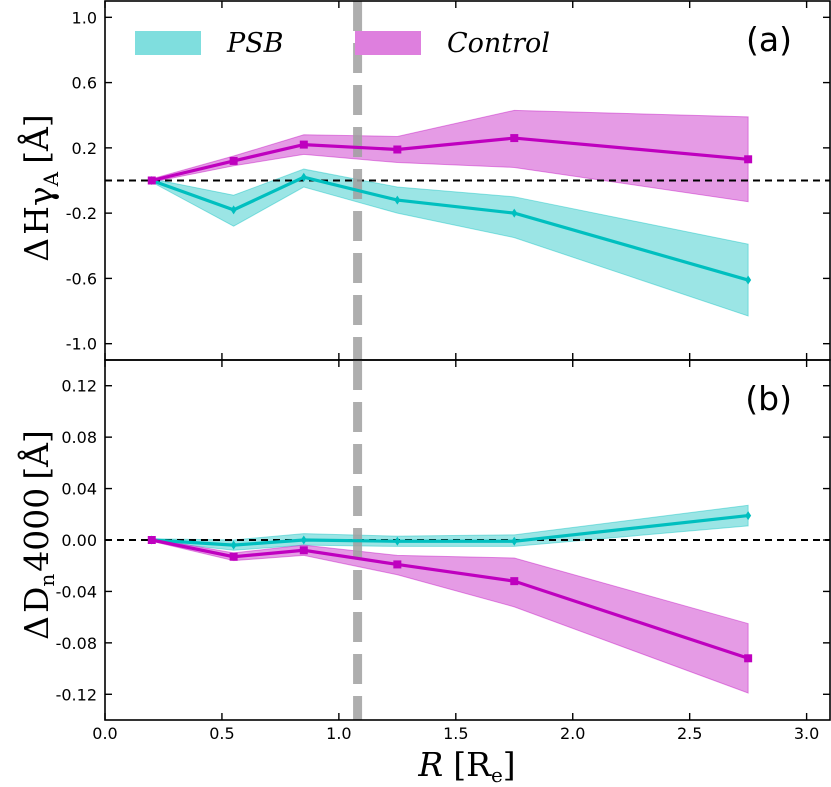  Describe the element at coordinates (84, 83) in the screenshot. I see `panel-a-ytick-label: 0.6` at that location.